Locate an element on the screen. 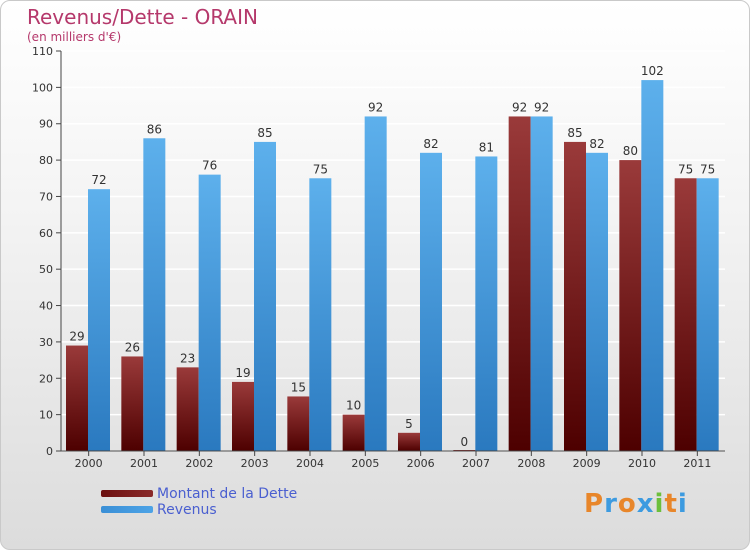 This screenshot has width=750, height=550. y-tick-label: 10 is located at coordinates (46, 415).